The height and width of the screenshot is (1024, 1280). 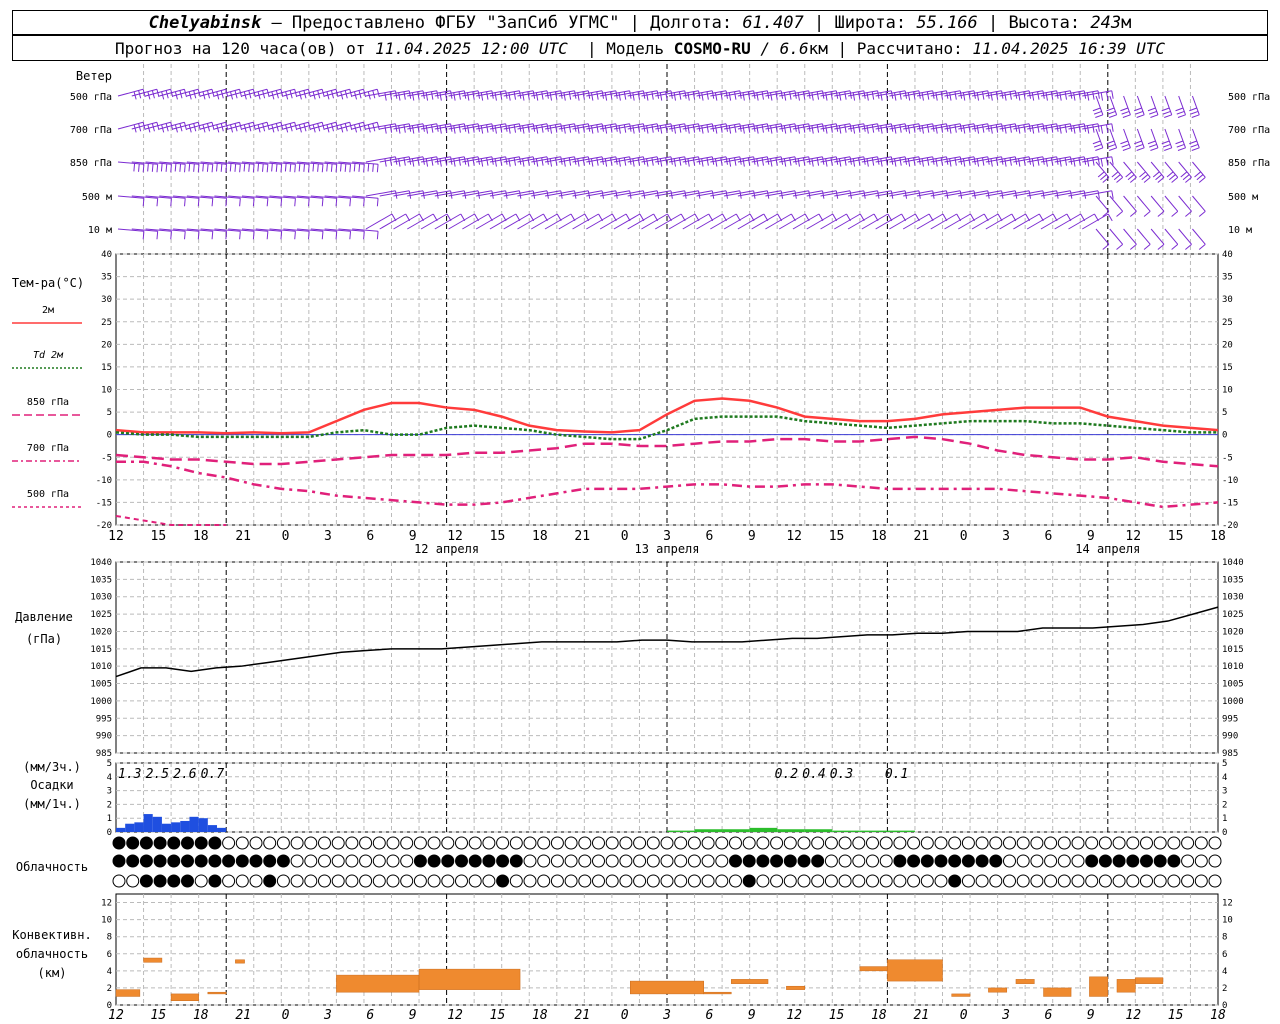 I want to click on hour-label: 3, so click(x=666, y=1015).